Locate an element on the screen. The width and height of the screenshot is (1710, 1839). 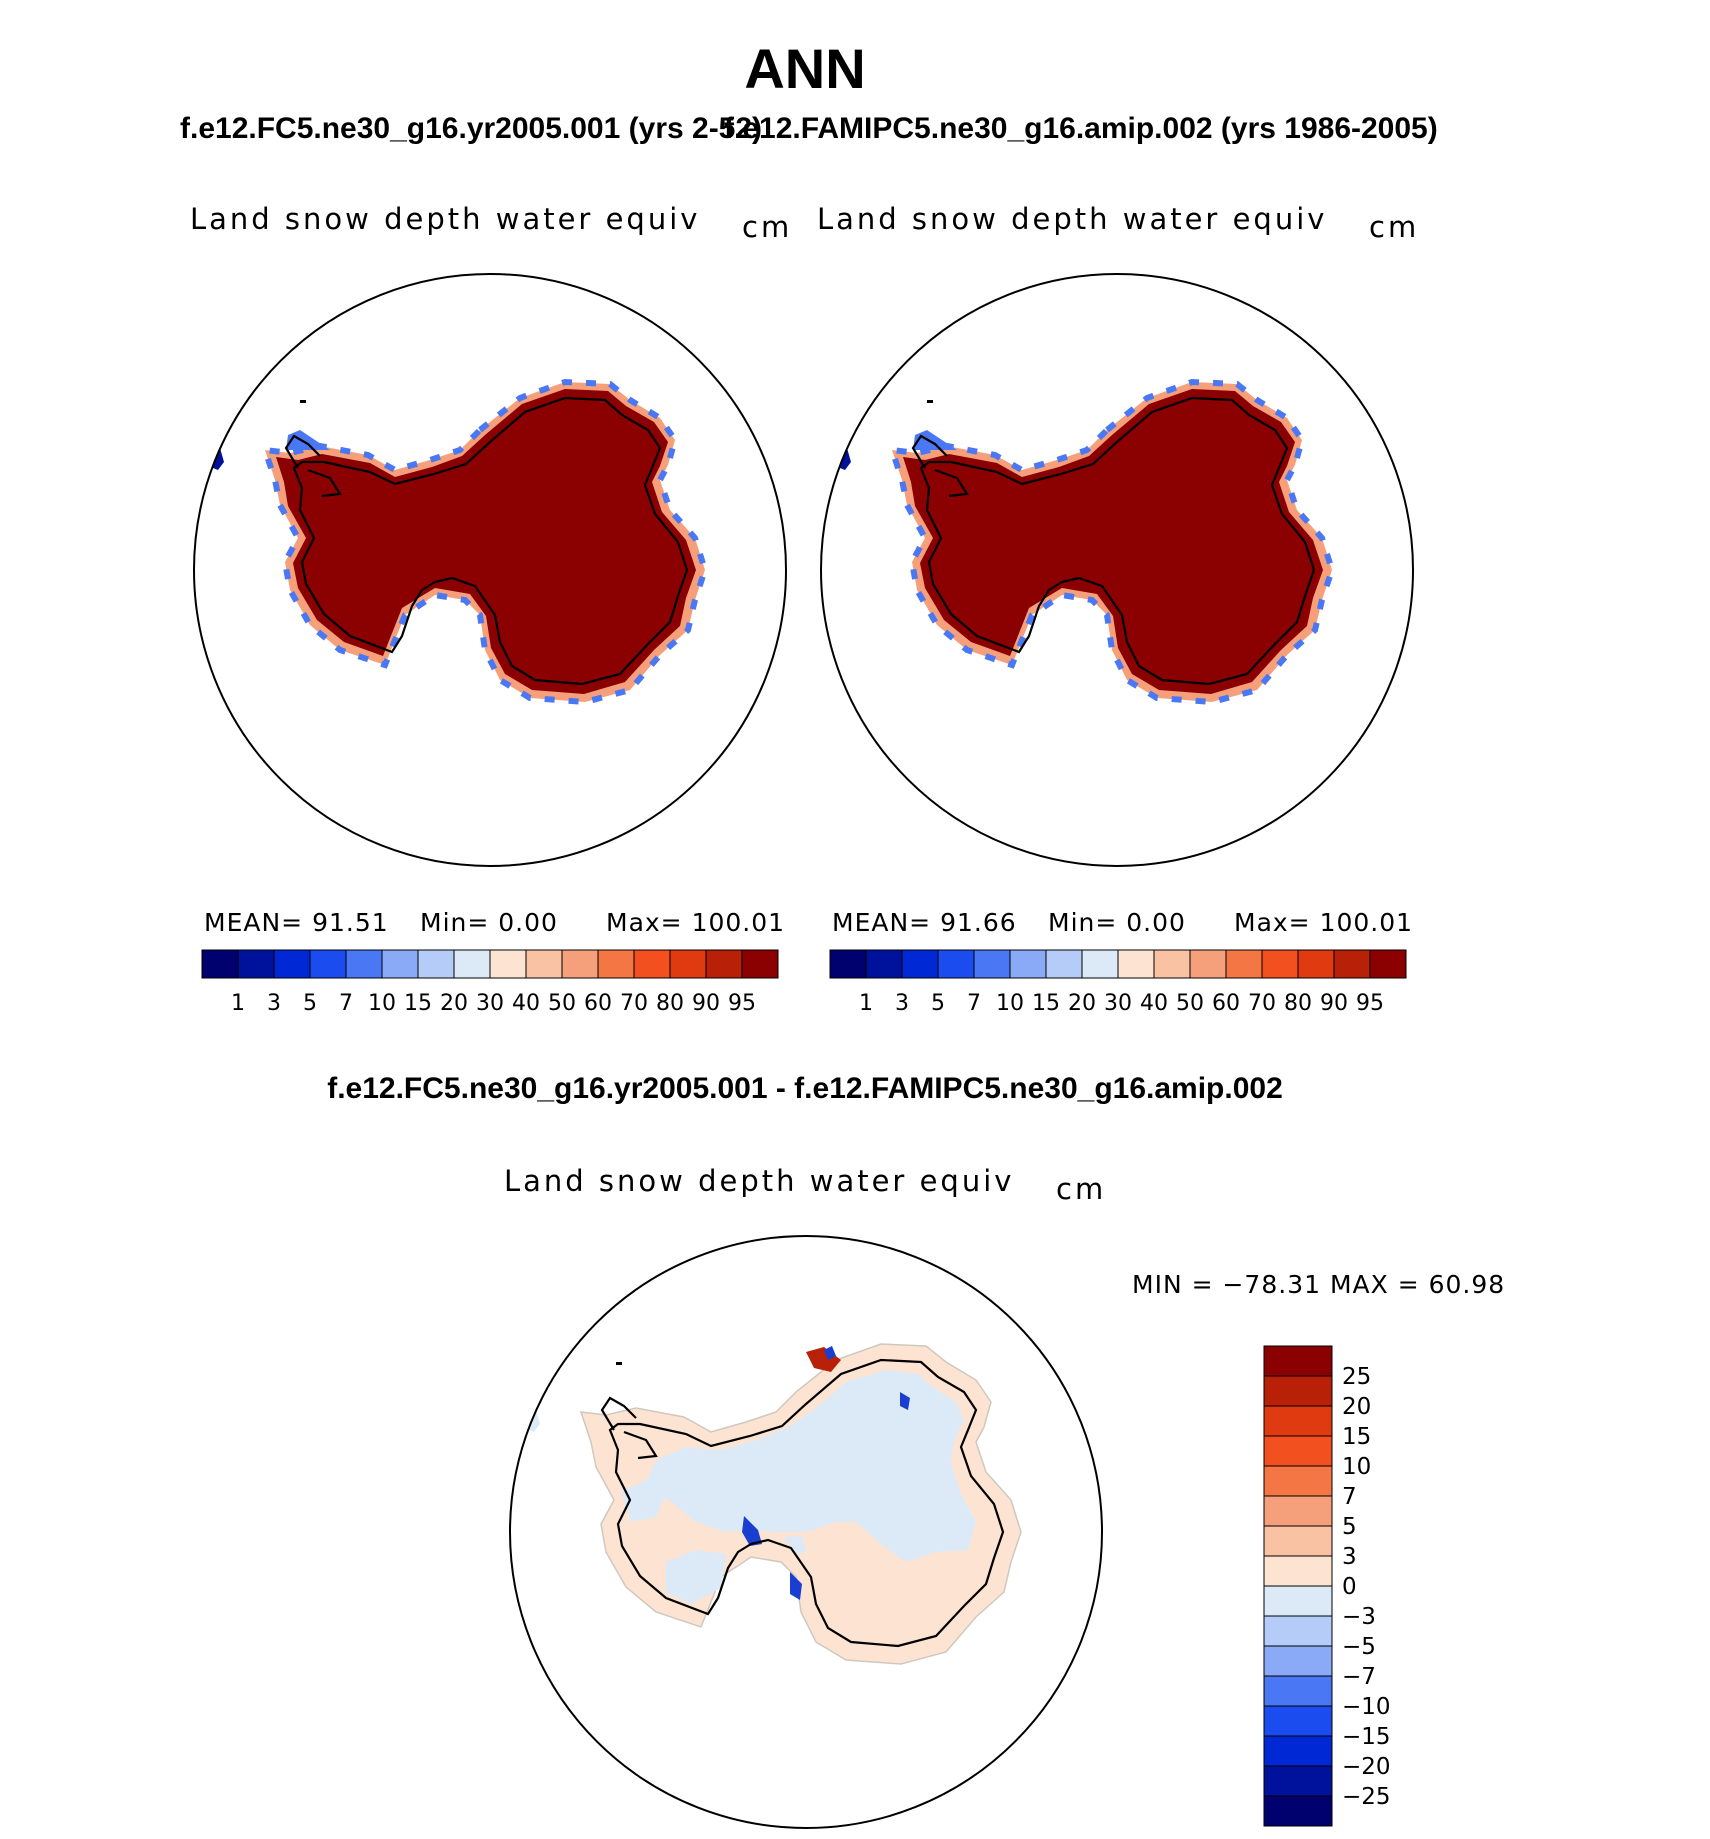
colorbar-tick-label: 60 is located at coordinates (598, 1003).